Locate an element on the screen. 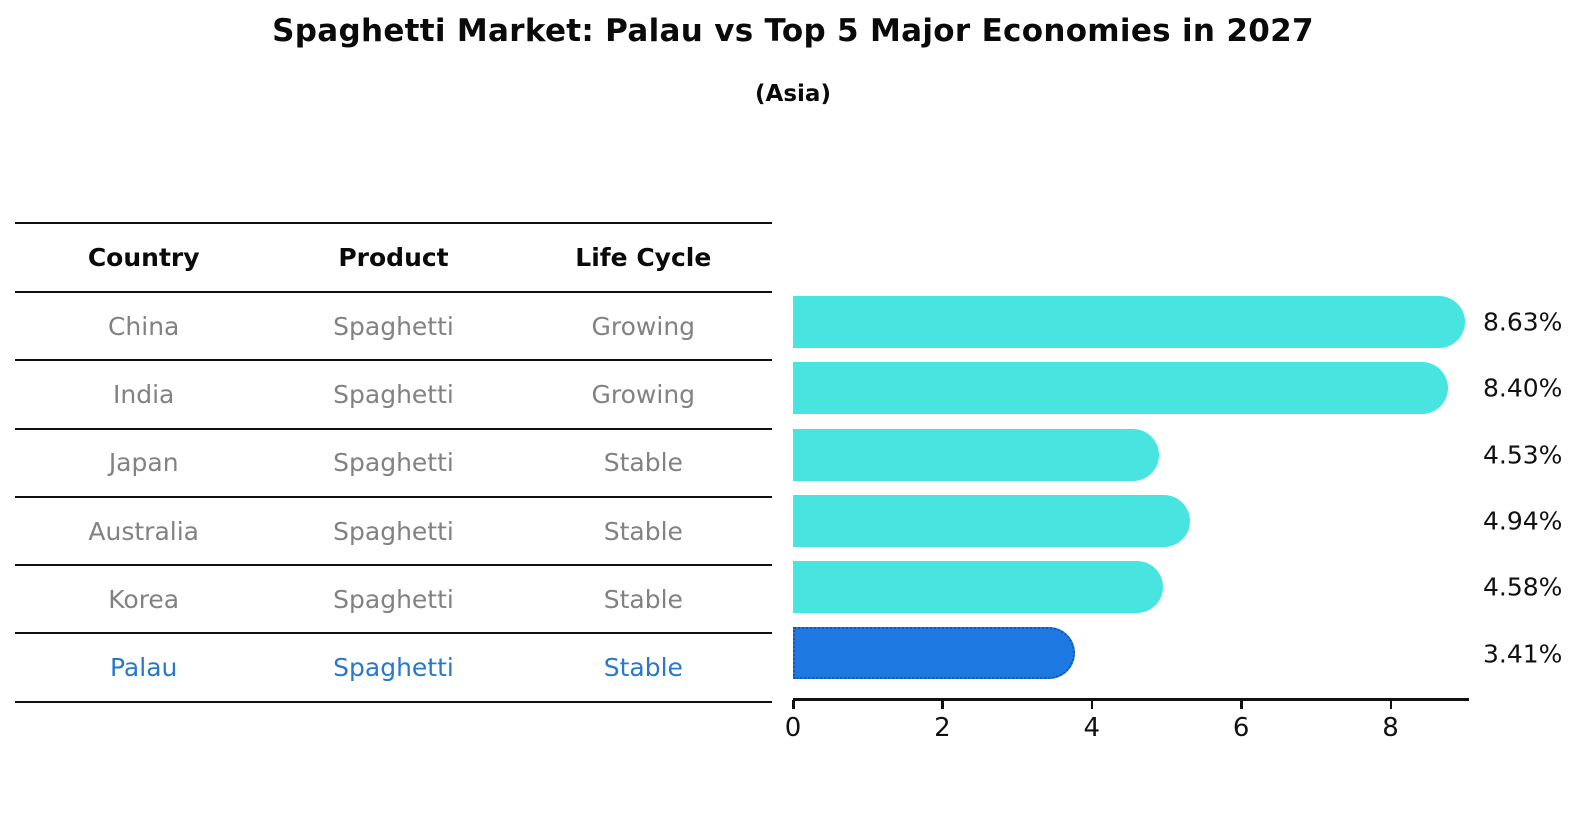 Image resolution: width=1586 pixels, height=823 pixels. bar-row: 8.63% is located at coordinates (1189, 322).